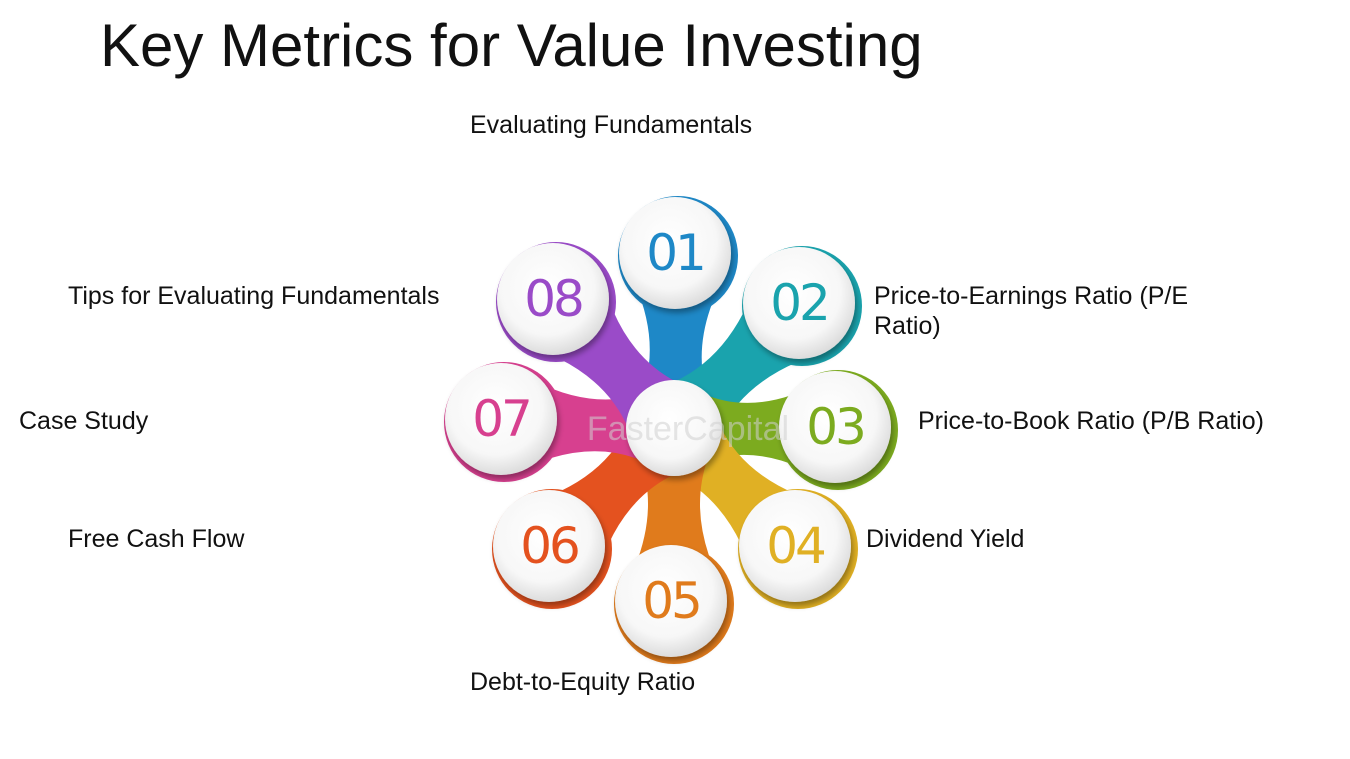 Image resolution: width=1350 pixels, height=759 pixels. I want to click on disc-07: 07, so click(501, 419).